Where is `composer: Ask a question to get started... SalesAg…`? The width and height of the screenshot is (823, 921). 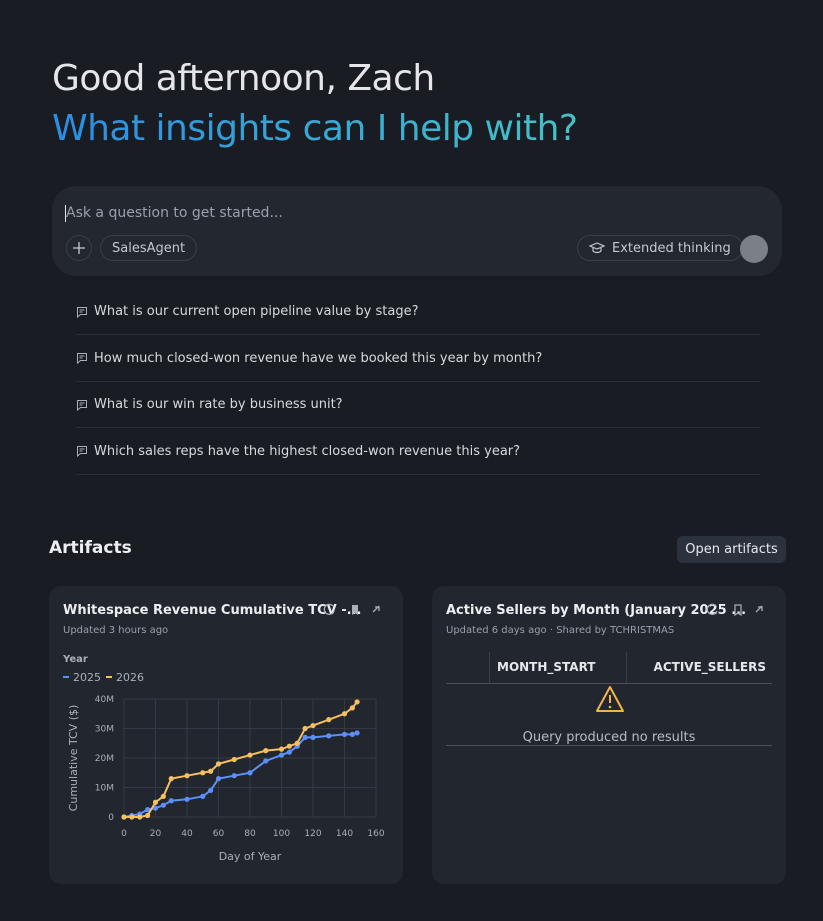 composer: Ask a question to get started... SalesAg… is located at coordinates (417, 231).